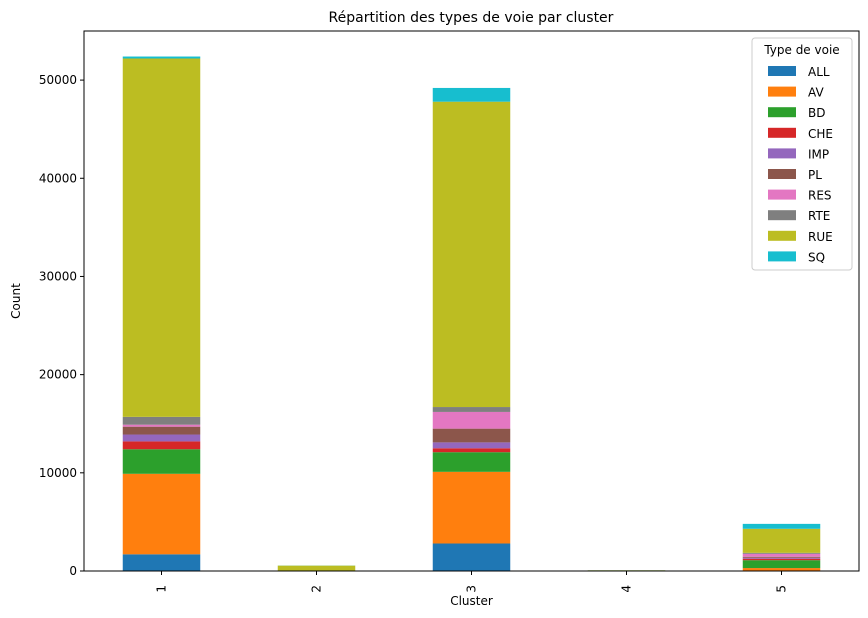  What do you see at coordinates (58, 276) in the screenshot?
I see `y-tick-label: 30000` at bounding box center [58, 276].